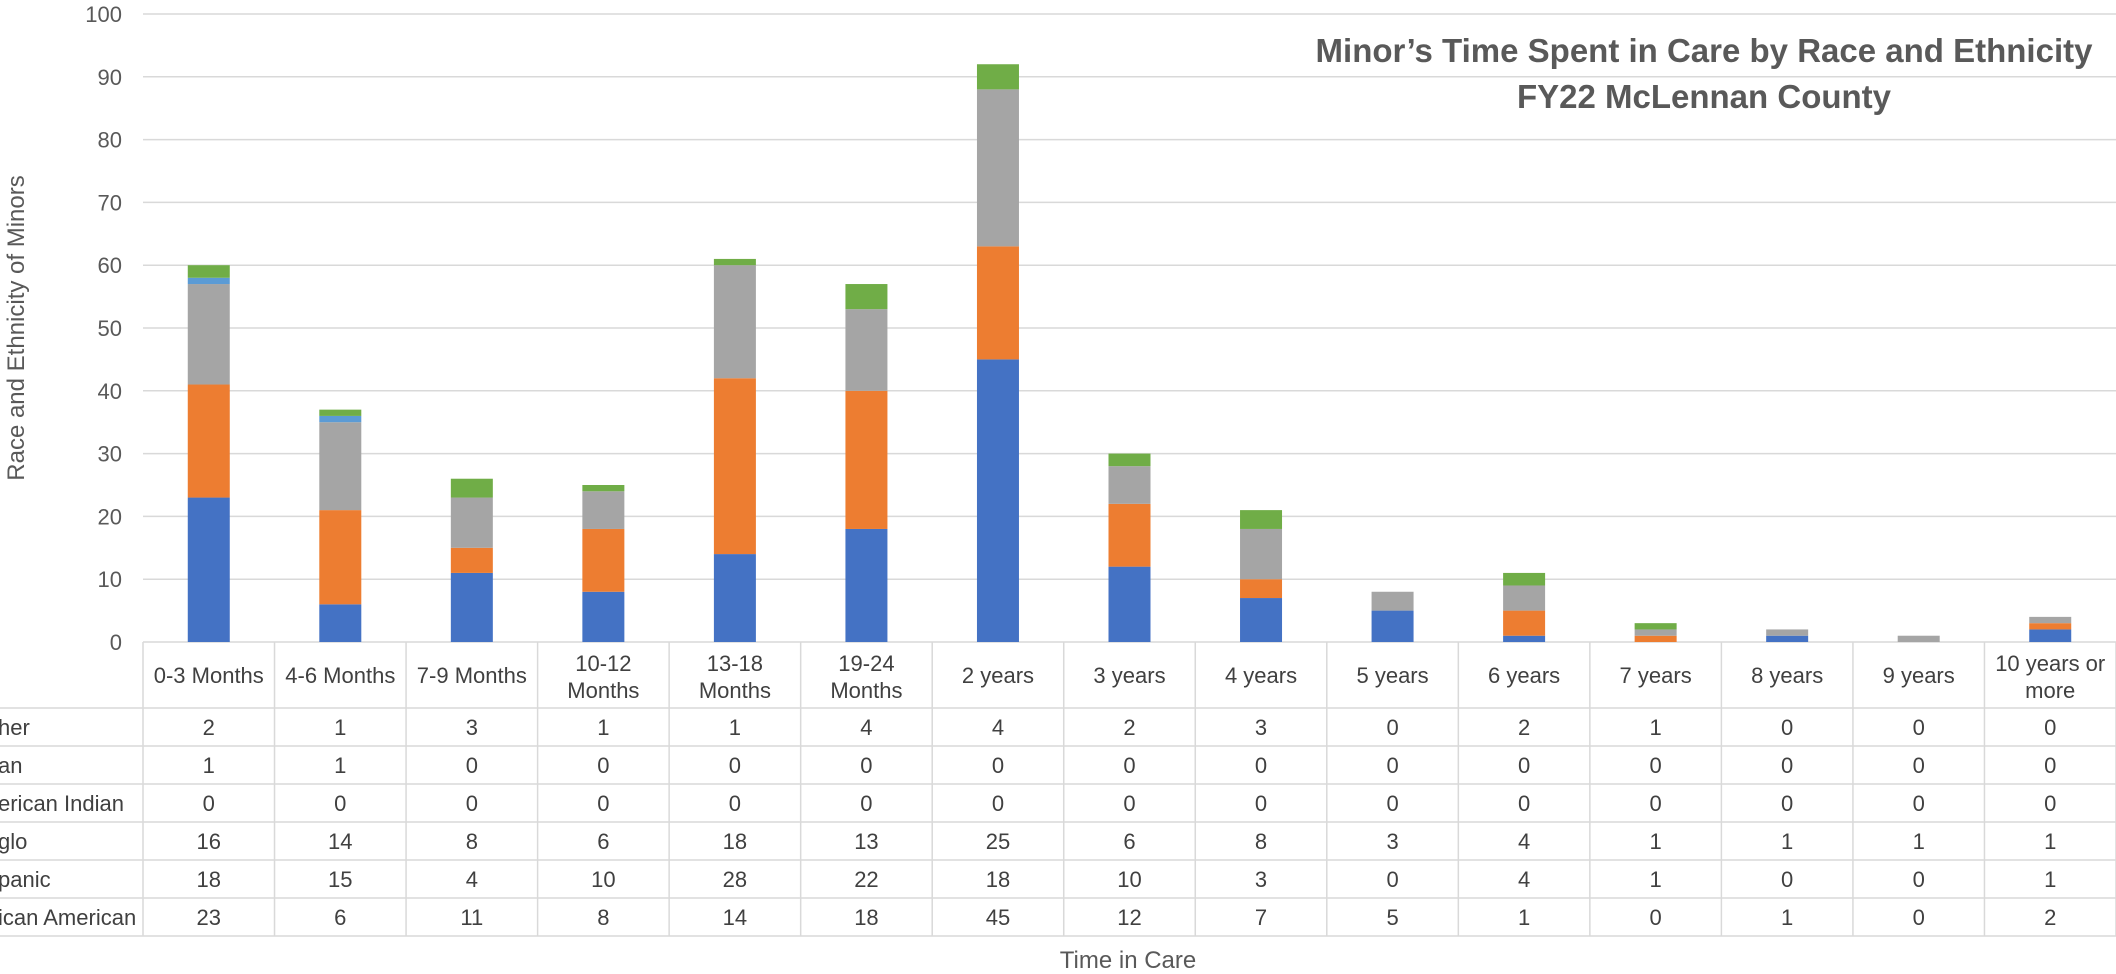 The height and width of the screenshot is (974, 2116). Describe the element at coordinates (1129, 917) in the screenshot. I see `table-cell-value: 12` at that location.